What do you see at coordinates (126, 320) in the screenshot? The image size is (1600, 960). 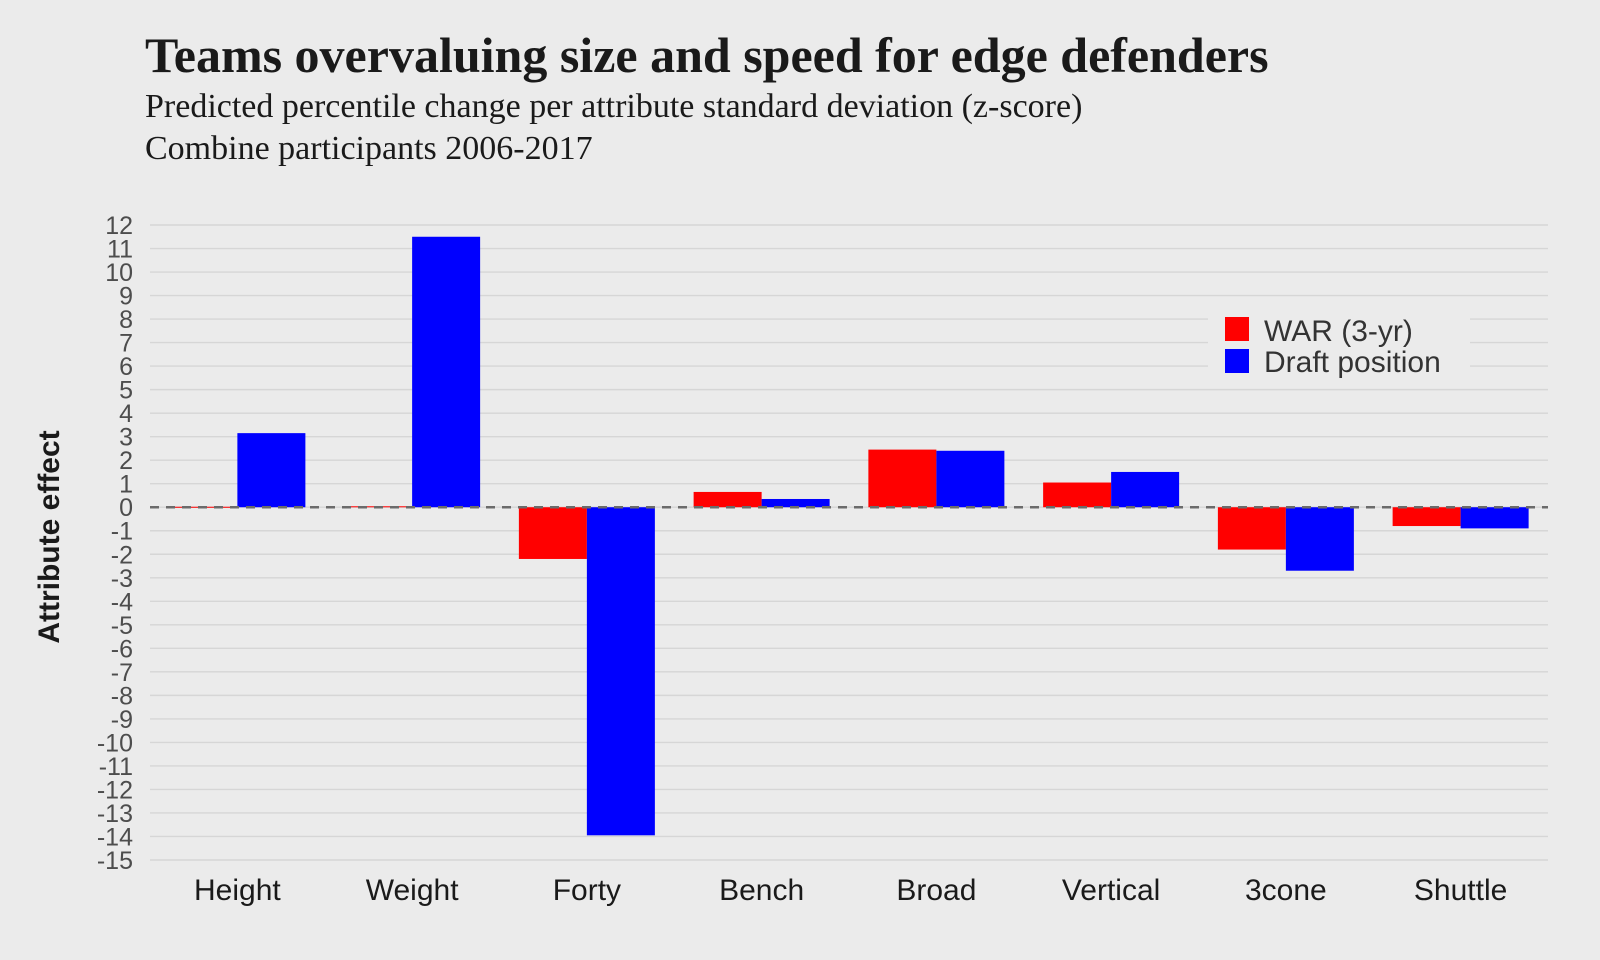 I see `y-tick-label: 8` at bounding box center [126, 320].